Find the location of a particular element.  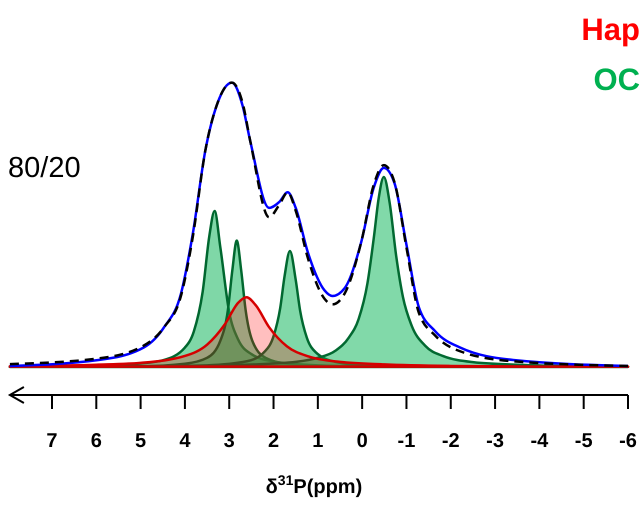

x-tick-label: 1 is located at coordinates (318, 441).